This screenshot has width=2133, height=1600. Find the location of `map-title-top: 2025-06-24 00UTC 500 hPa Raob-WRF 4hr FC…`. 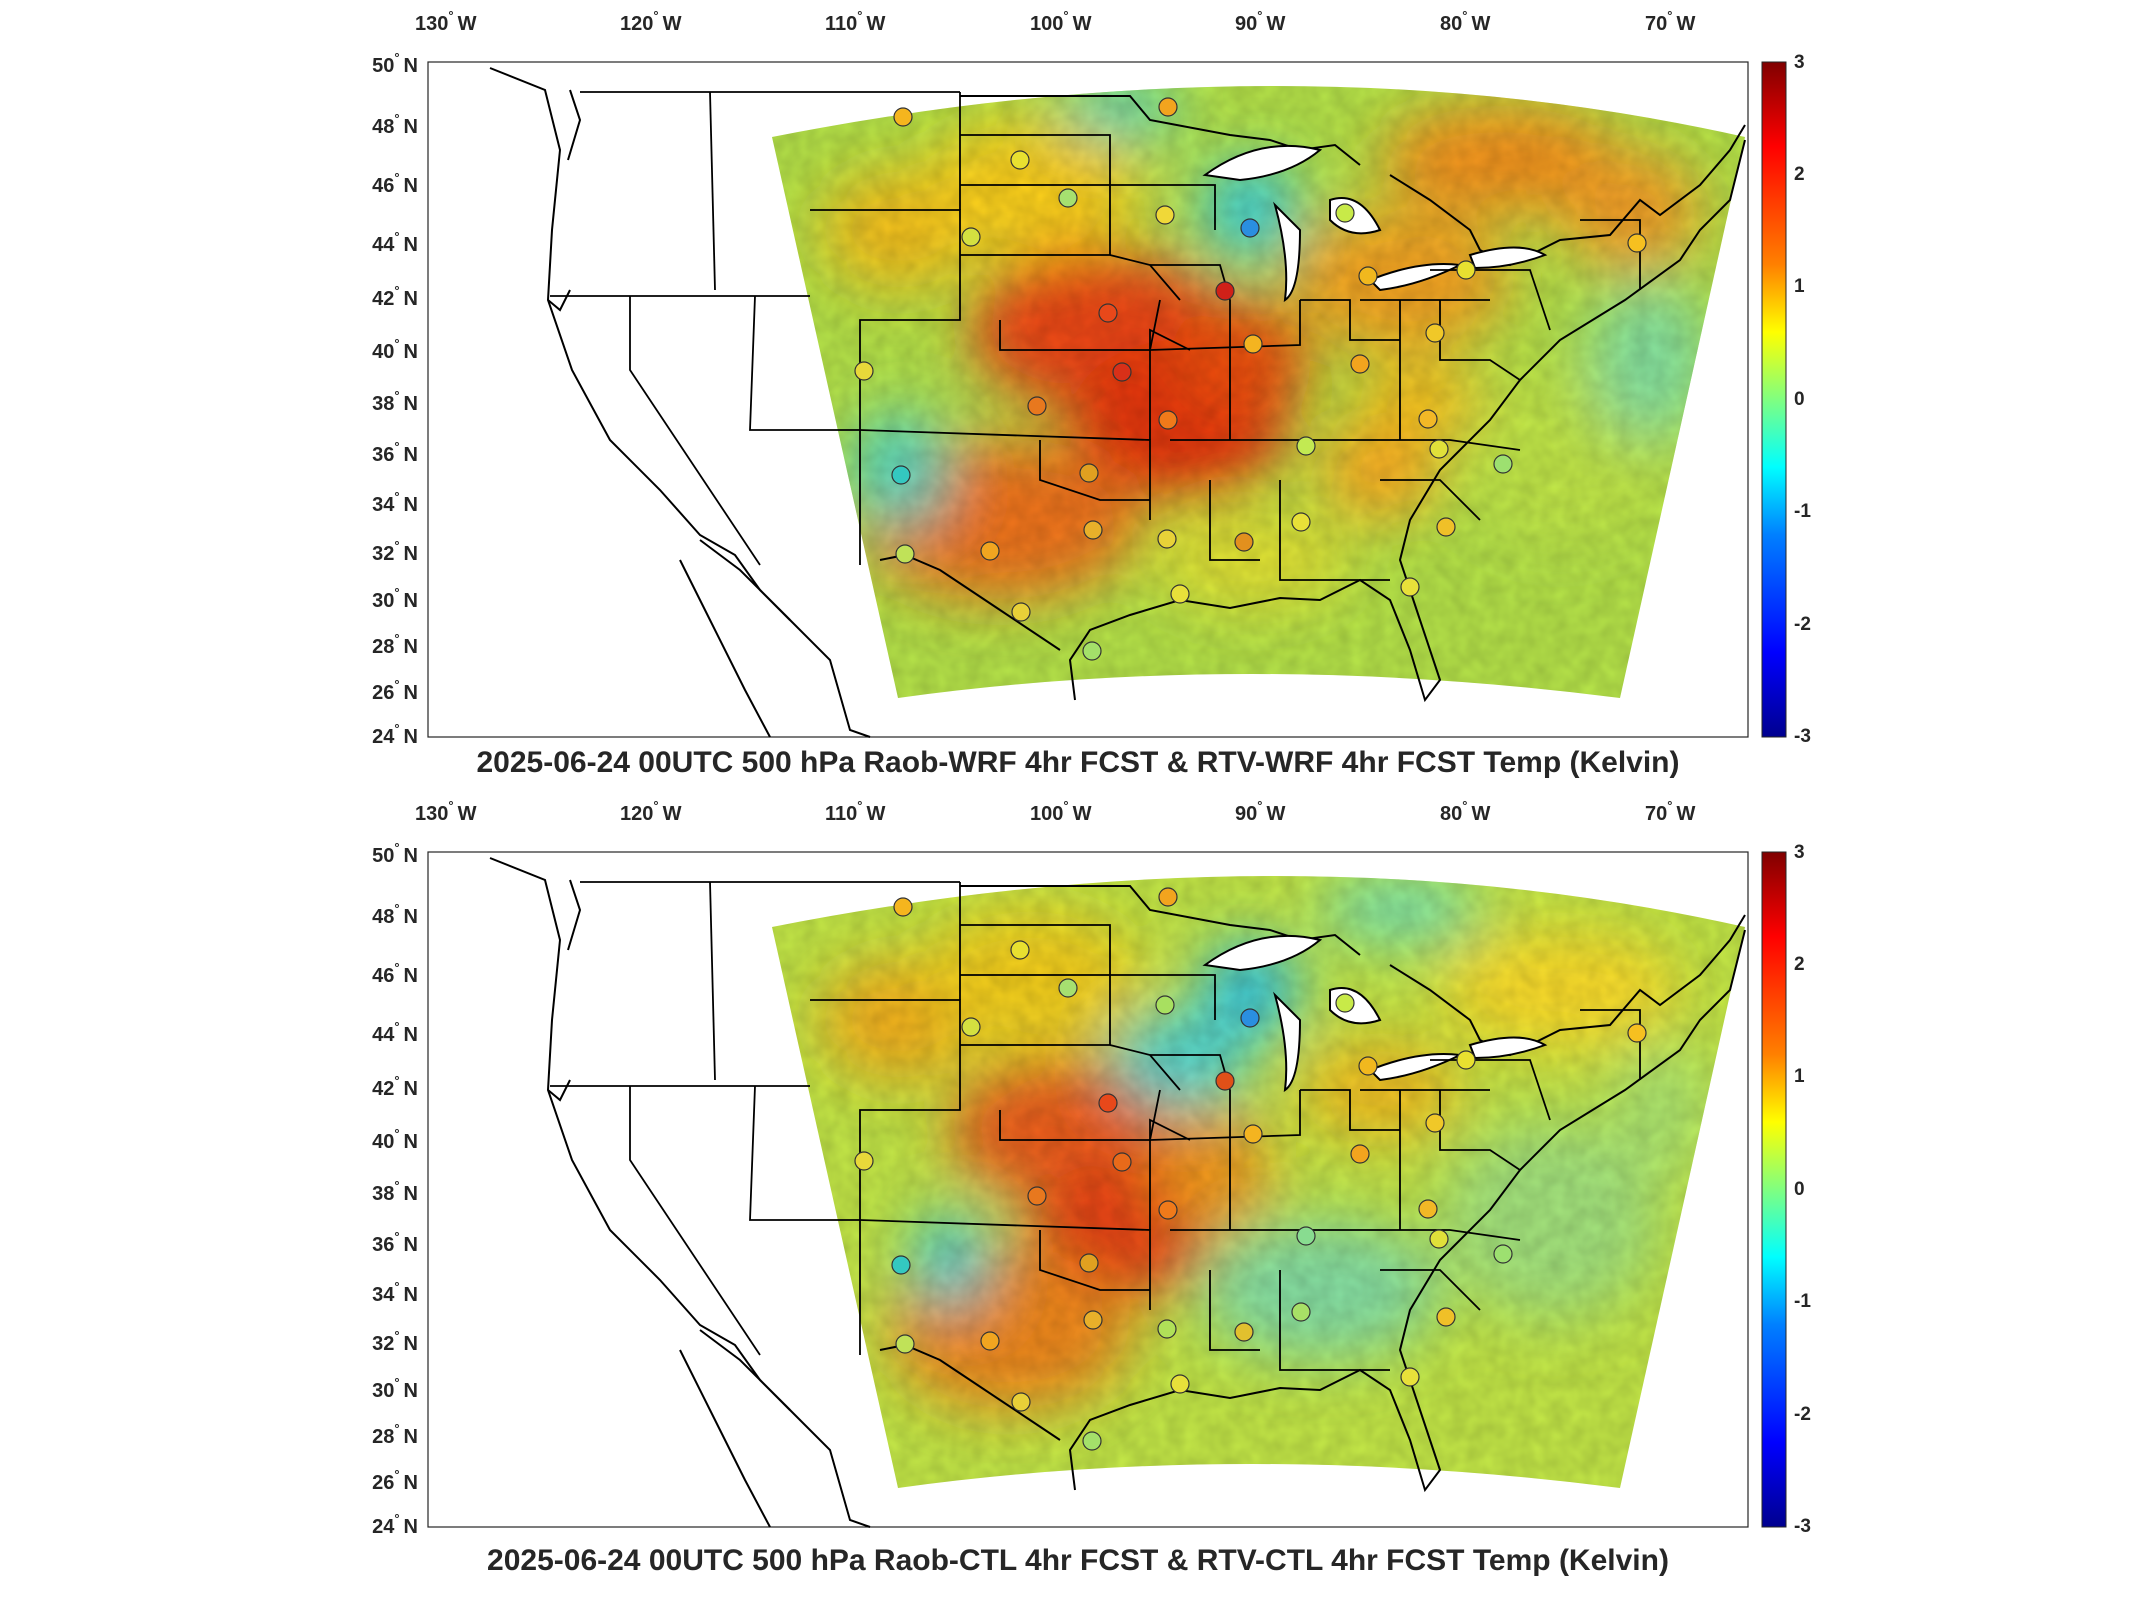

map-title-top: 2025-06-24 00UTC 500 hPa Raob-WRF 4hr FC… is located at coordinates (1078, 762).